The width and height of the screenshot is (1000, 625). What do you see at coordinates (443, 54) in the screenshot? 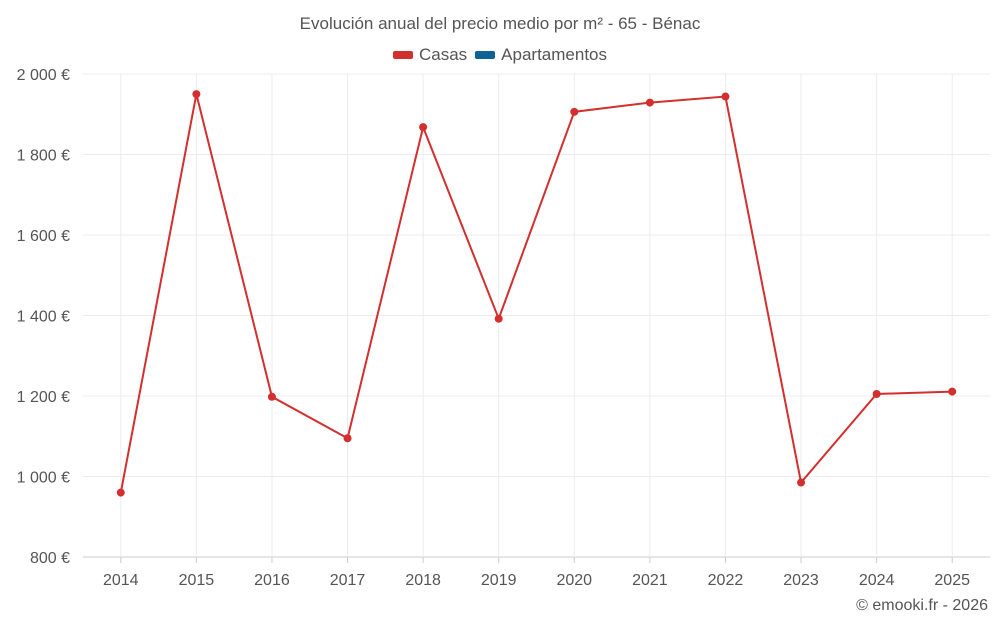
I see `legend-label-casas: Casas` at bounding box center [443, 54].